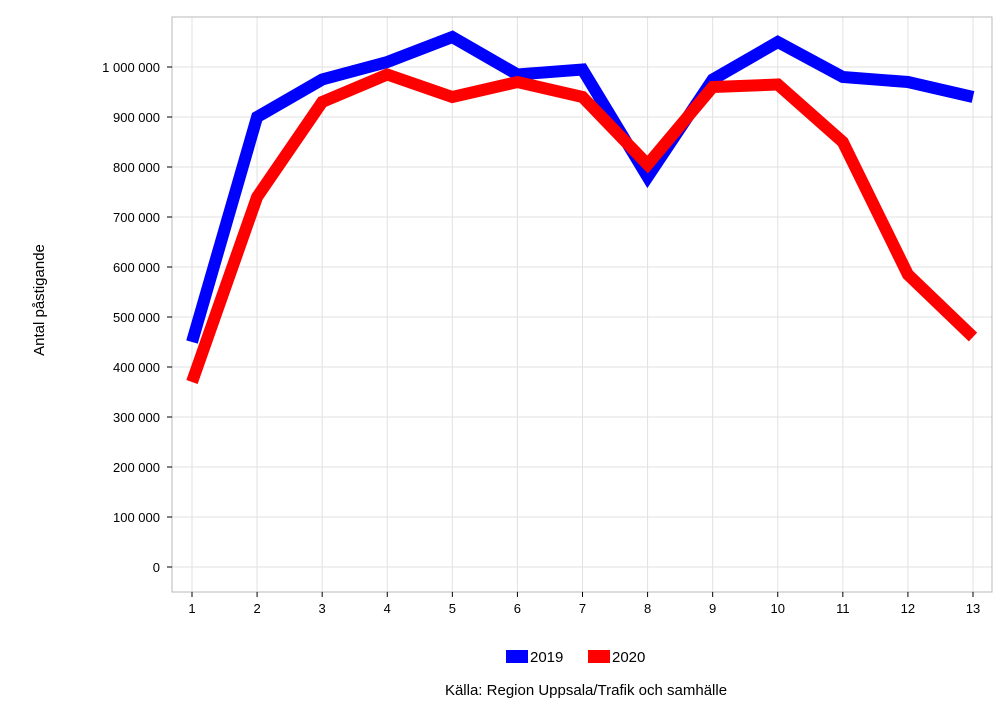 Image resolution: width=999 pixels, height=711 pixels. What do you see at coordinates (712, 608) in the screenshot?
I see `x-tick-label: 9` at bounding box center [712, 608].